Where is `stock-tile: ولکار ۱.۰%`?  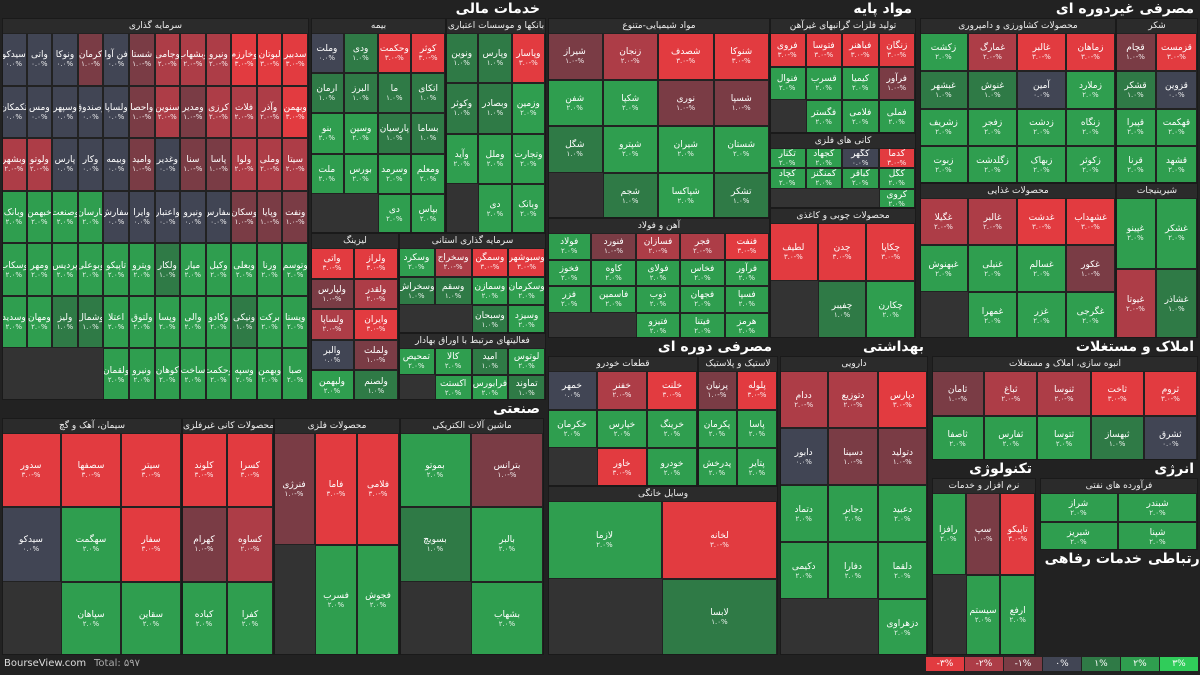
stock-tile: ولکار ۱.۰% is located at coordinates (167, 269).